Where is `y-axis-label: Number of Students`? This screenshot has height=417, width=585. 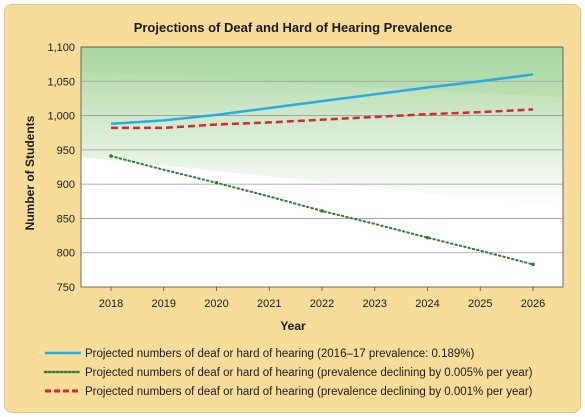 y-axis-label: Number of Students is located at coordinates (30, 172).